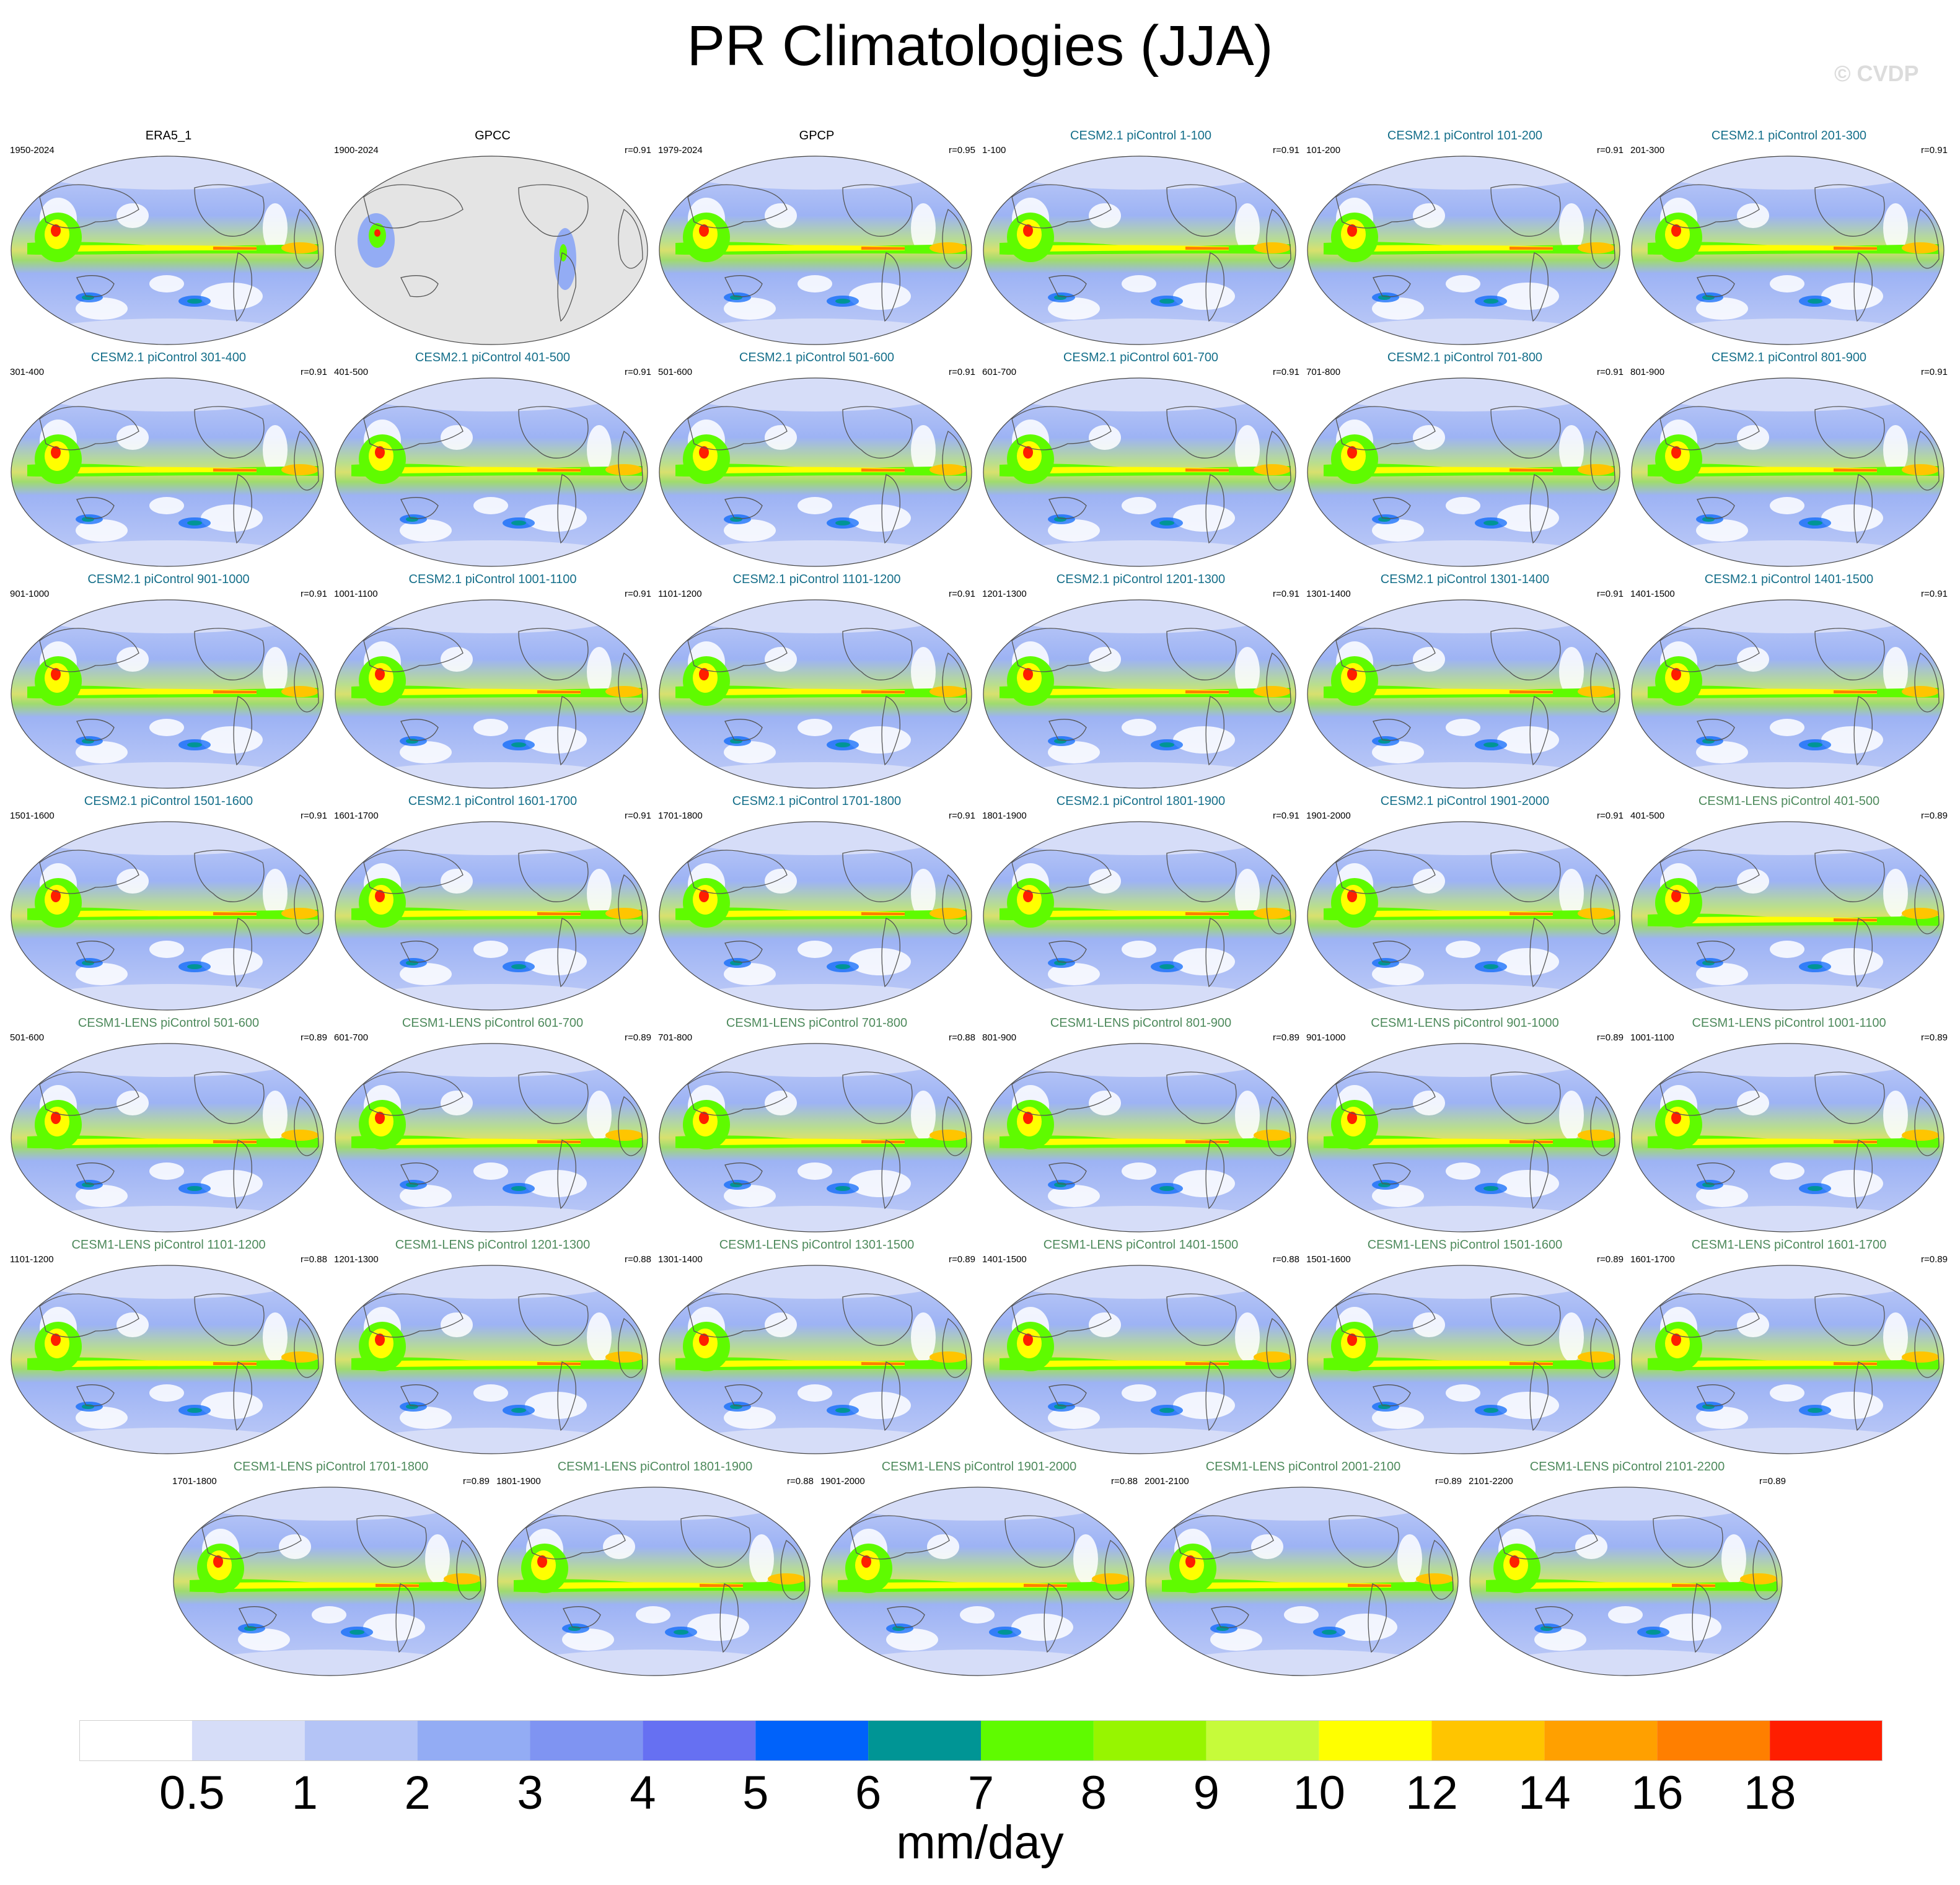 The width and height of the screenshot is (1960, 1885). What do you see at coordinates (1491, 1481) in the screenshot?
I see `panel-period: 2101-2200` at bounding box center [1491, 1481].